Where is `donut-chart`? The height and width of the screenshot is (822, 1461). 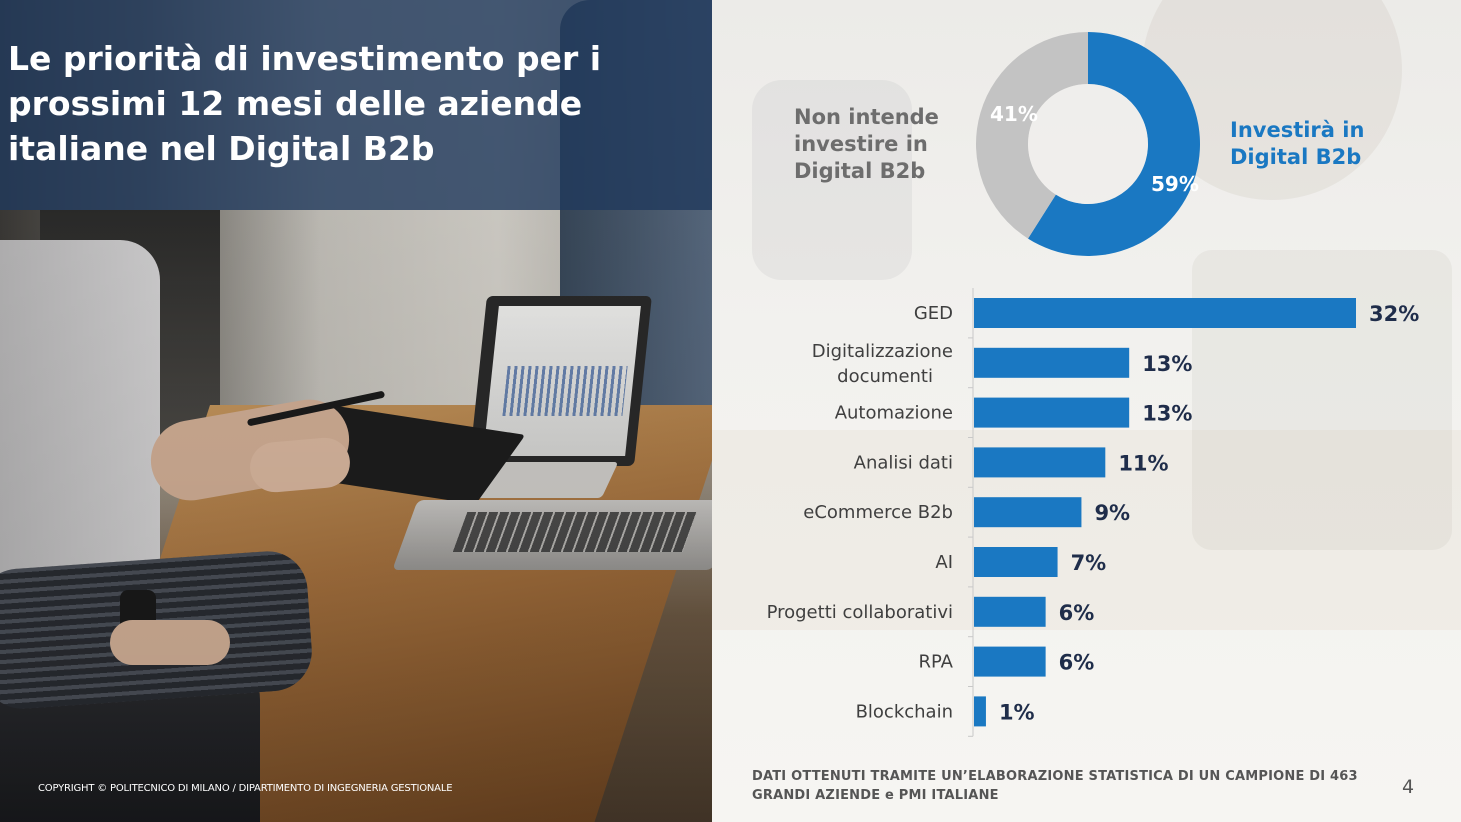
donut-chart is located at coordinates (1088, 144).